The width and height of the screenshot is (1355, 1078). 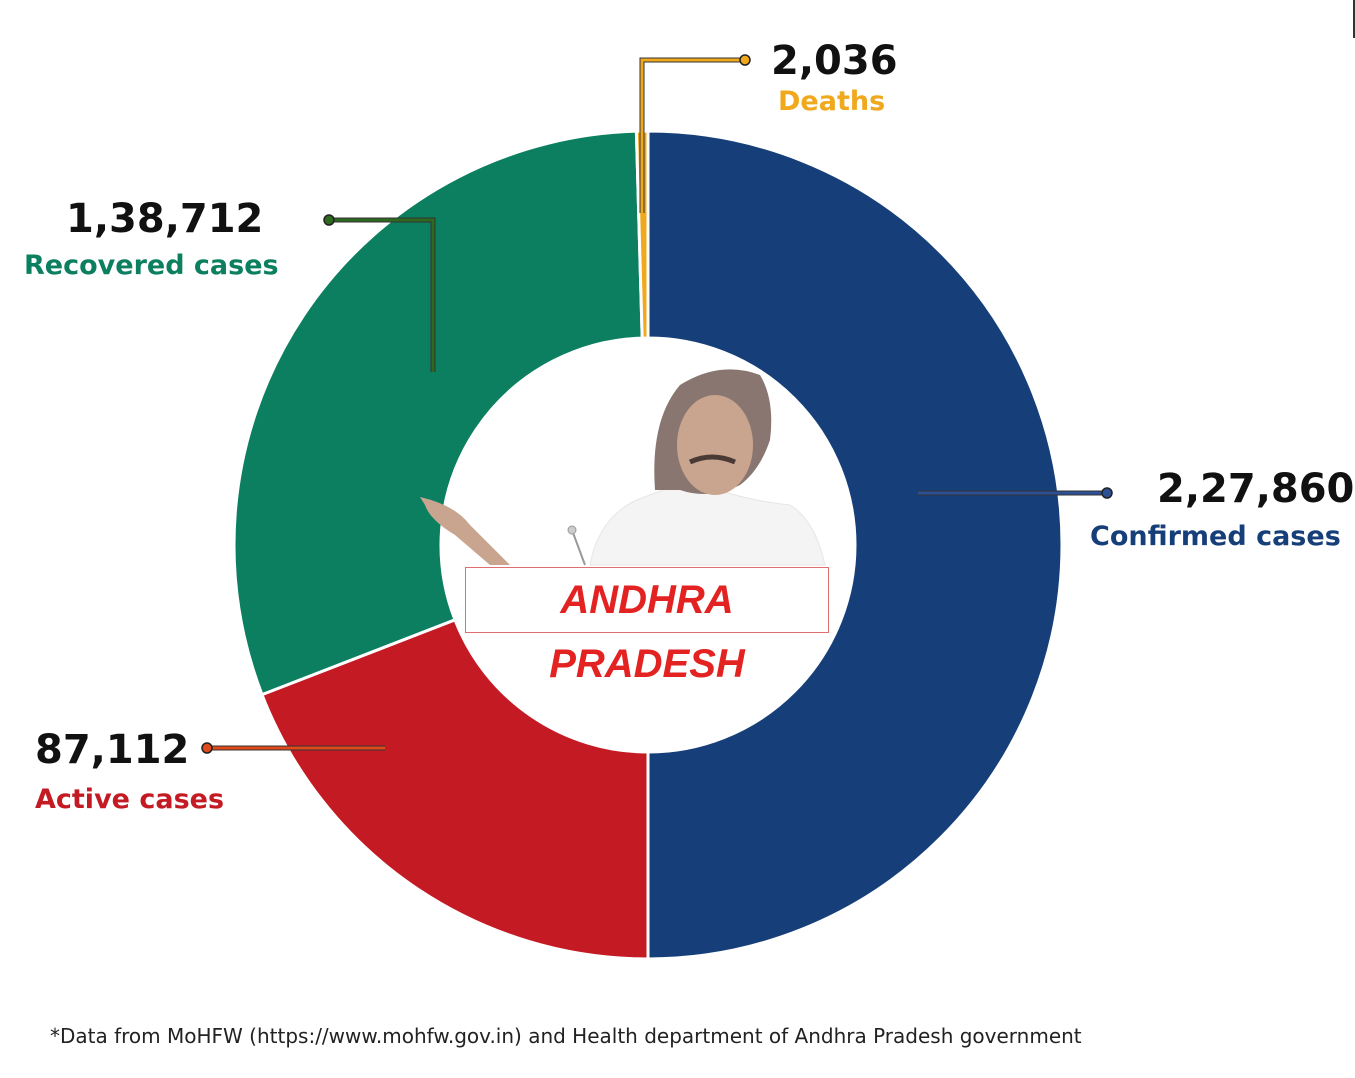 I want to click on center-photo, so click(x=623, y=467).